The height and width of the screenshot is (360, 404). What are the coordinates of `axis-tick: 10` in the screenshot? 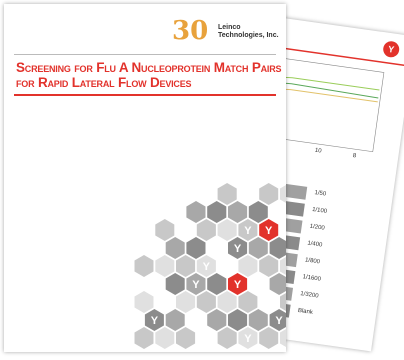 It's located at (318, 151).